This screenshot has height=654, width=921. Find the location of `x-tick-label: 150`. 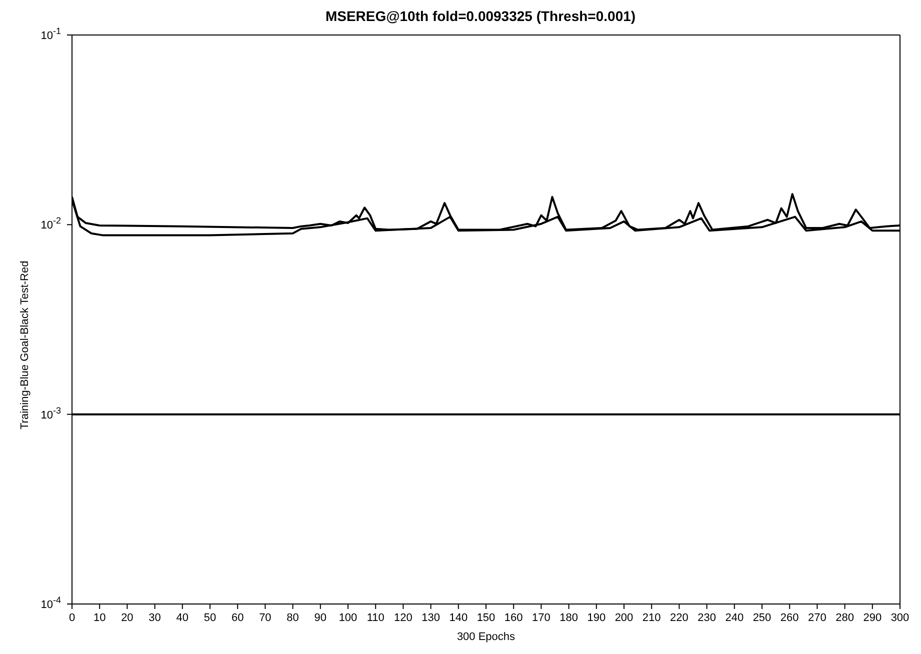

x-tick-label: 150 is located at coordinates (486, 618).